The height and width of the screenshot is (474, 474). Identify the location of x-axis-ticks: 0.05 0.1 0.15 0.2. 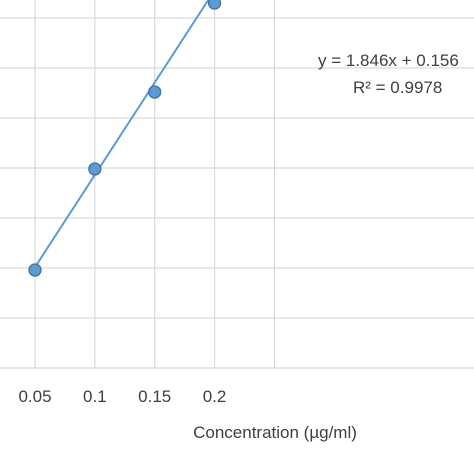
(122, 396).